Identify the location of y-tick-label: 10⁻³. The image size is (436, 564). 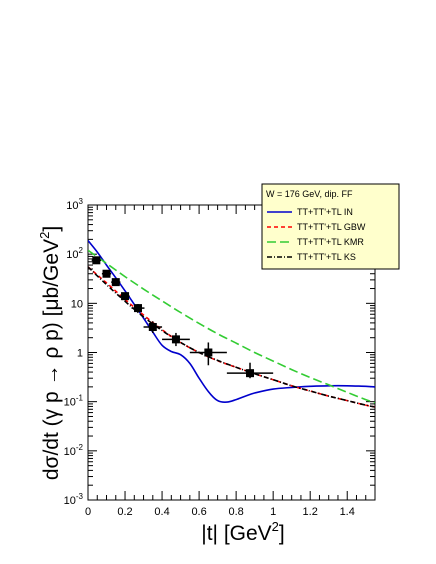
(74, 499).